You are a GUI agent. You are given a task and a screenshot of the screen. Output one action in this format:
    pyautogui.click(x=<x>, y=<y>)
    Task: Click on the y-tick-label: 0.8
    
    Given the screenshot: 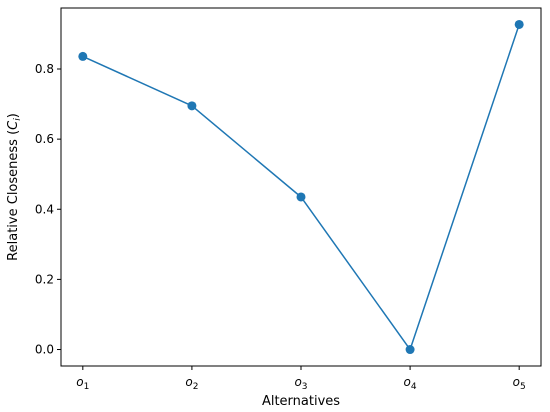 What is the action you would take?
    pyautogui.click(x=44, y=69)
    